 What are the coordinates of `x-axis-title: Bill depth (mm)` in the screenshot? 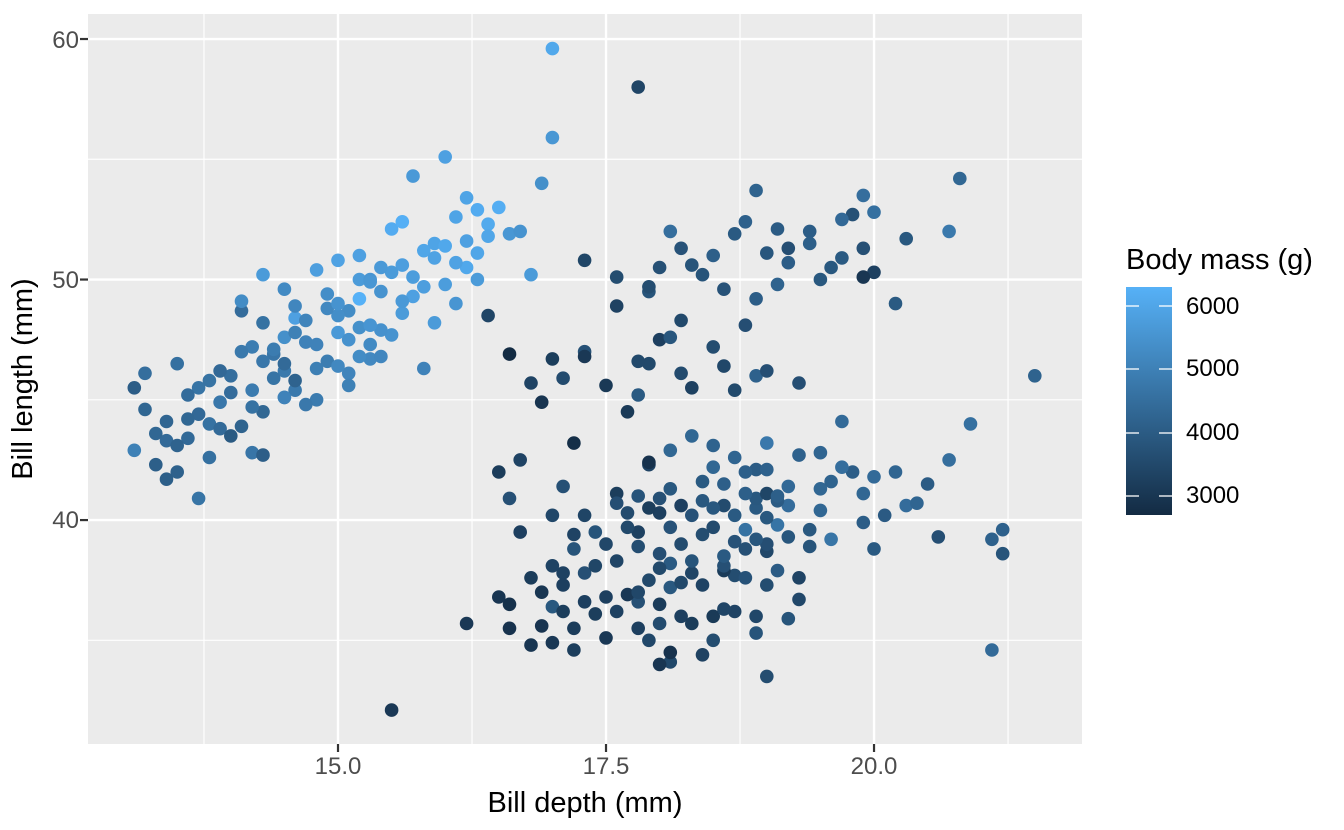 It's located at (585, 803).